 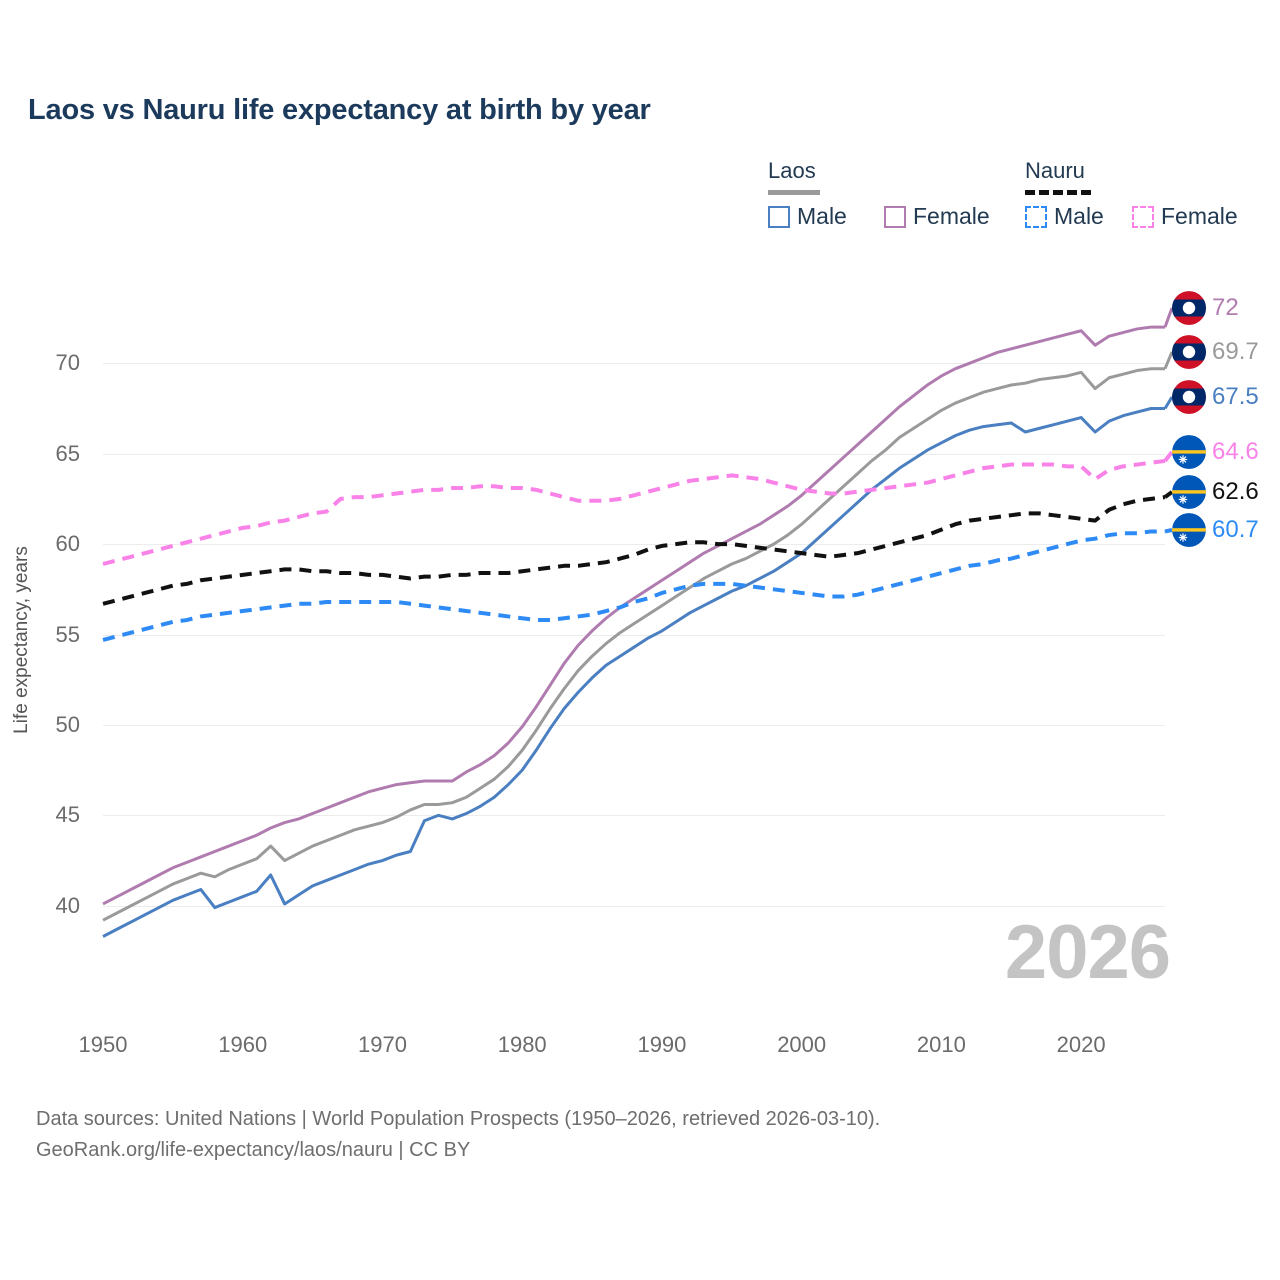 I want to click on series-end-label: 62.6, so click(x=1215, y=492).